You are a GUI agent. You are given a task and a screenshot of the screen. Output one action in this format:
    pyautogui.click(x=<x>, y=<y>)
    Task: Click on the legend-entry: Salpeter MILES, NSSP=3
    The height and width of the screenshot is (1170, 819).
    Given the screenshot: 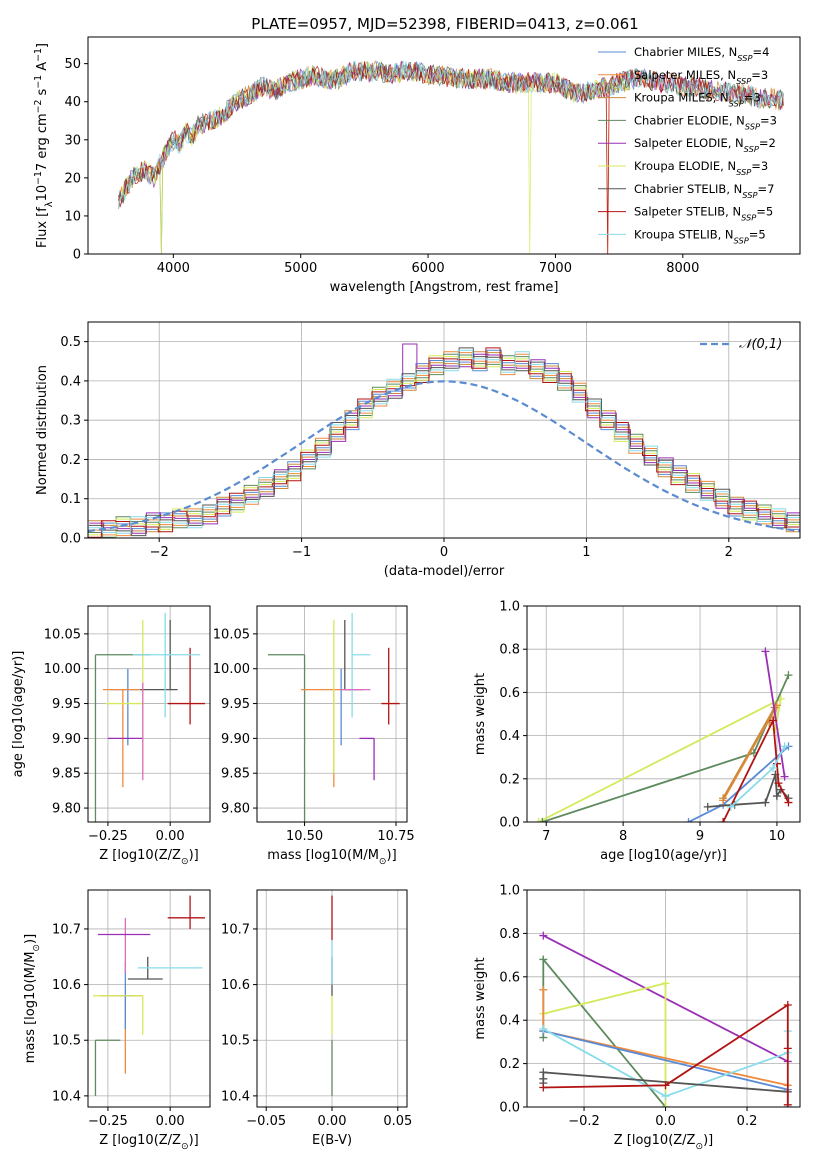 What is the action you would take?
    pyautogui.click(x=701, y=77)
    